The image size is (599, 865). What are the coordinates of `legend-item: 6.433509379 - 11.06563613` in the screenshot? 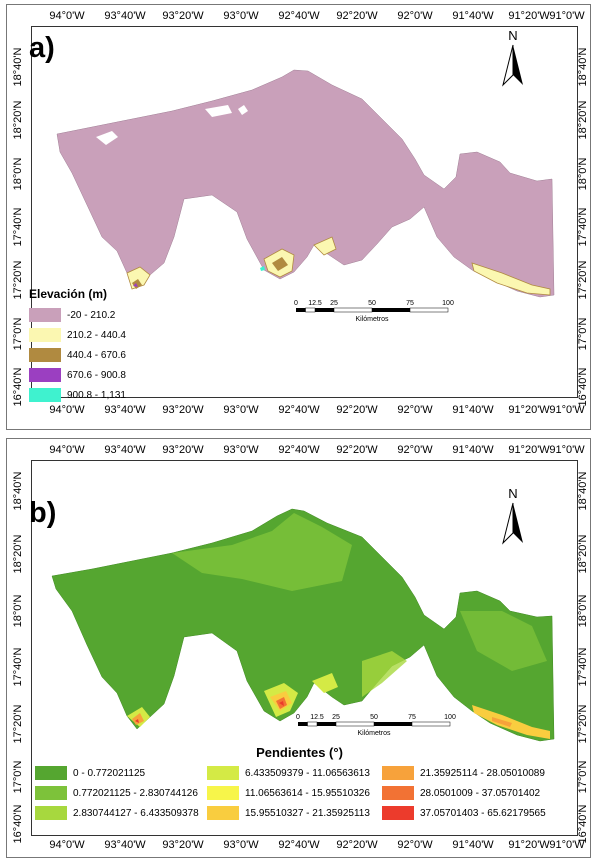 It's located at (288, 773).